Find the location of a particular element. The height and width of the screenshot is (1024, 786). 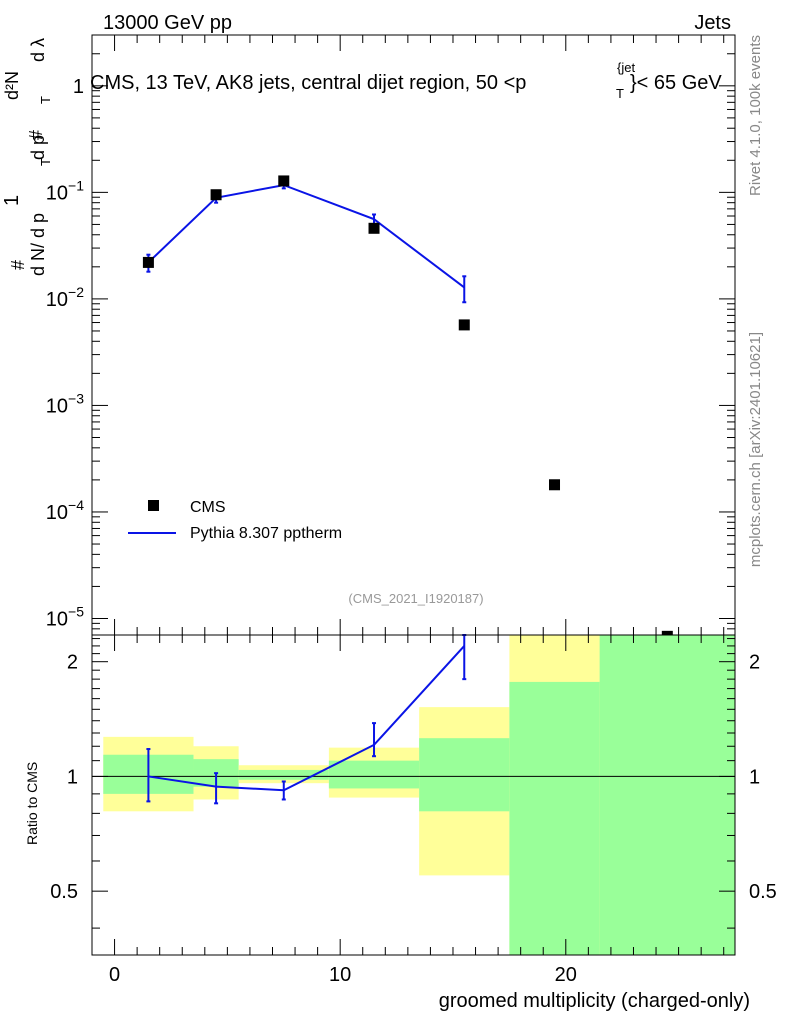

ylabel-d2n: d²N is located at coordinates (12, 85).